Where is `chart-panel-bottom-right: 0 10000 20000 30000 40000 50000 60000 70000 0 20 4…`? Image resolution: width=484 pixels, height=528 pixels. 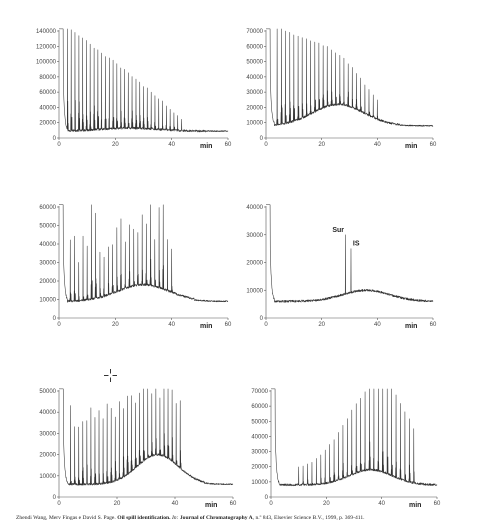
chart-panel-bottom-right: 0 10000 20000 30000 40000 50000 60000 70000 0 20 4… is located at coordinates (346, 448).